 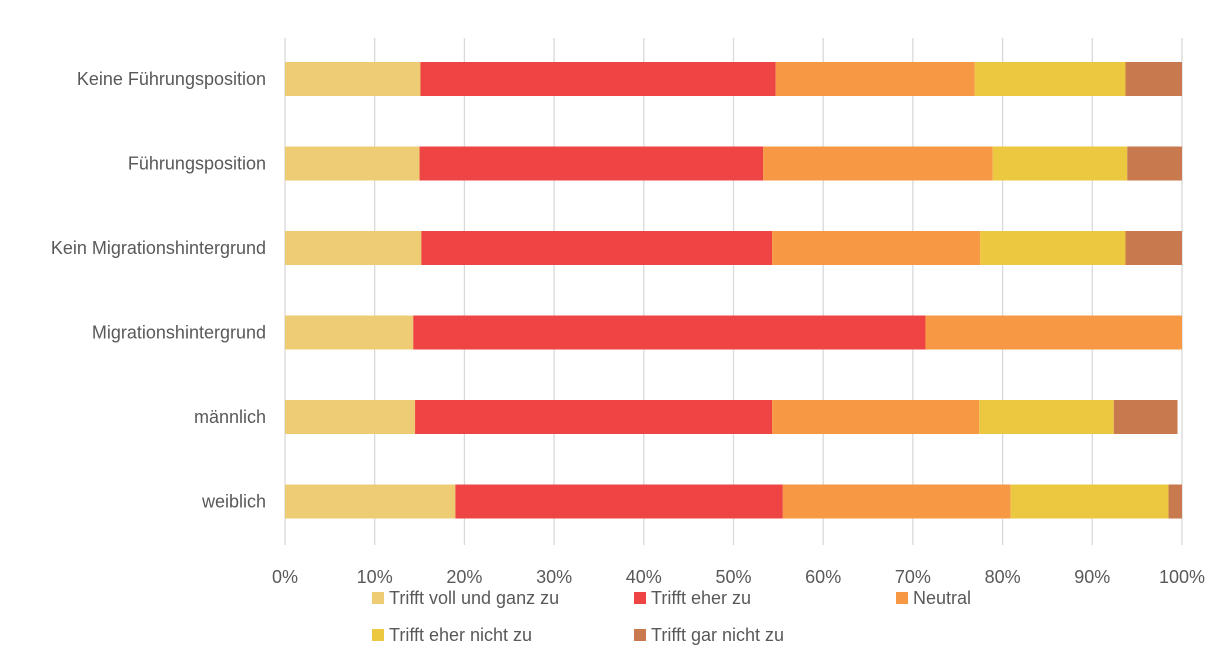 What do you see at coordinates (233, 502) in the screenshot?
I see `category-label: weiblich` at bounding box center [233, 502].